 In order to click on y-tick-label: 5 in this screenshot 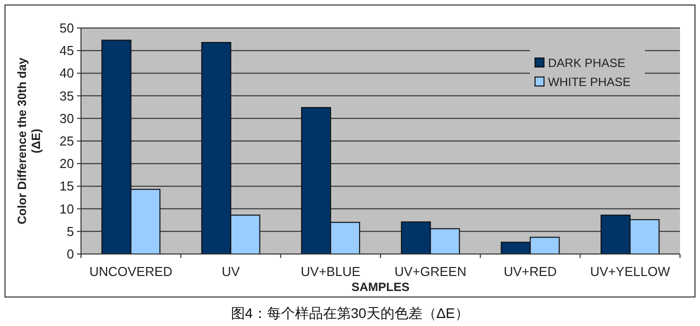, I will do `click(70, 231)`.